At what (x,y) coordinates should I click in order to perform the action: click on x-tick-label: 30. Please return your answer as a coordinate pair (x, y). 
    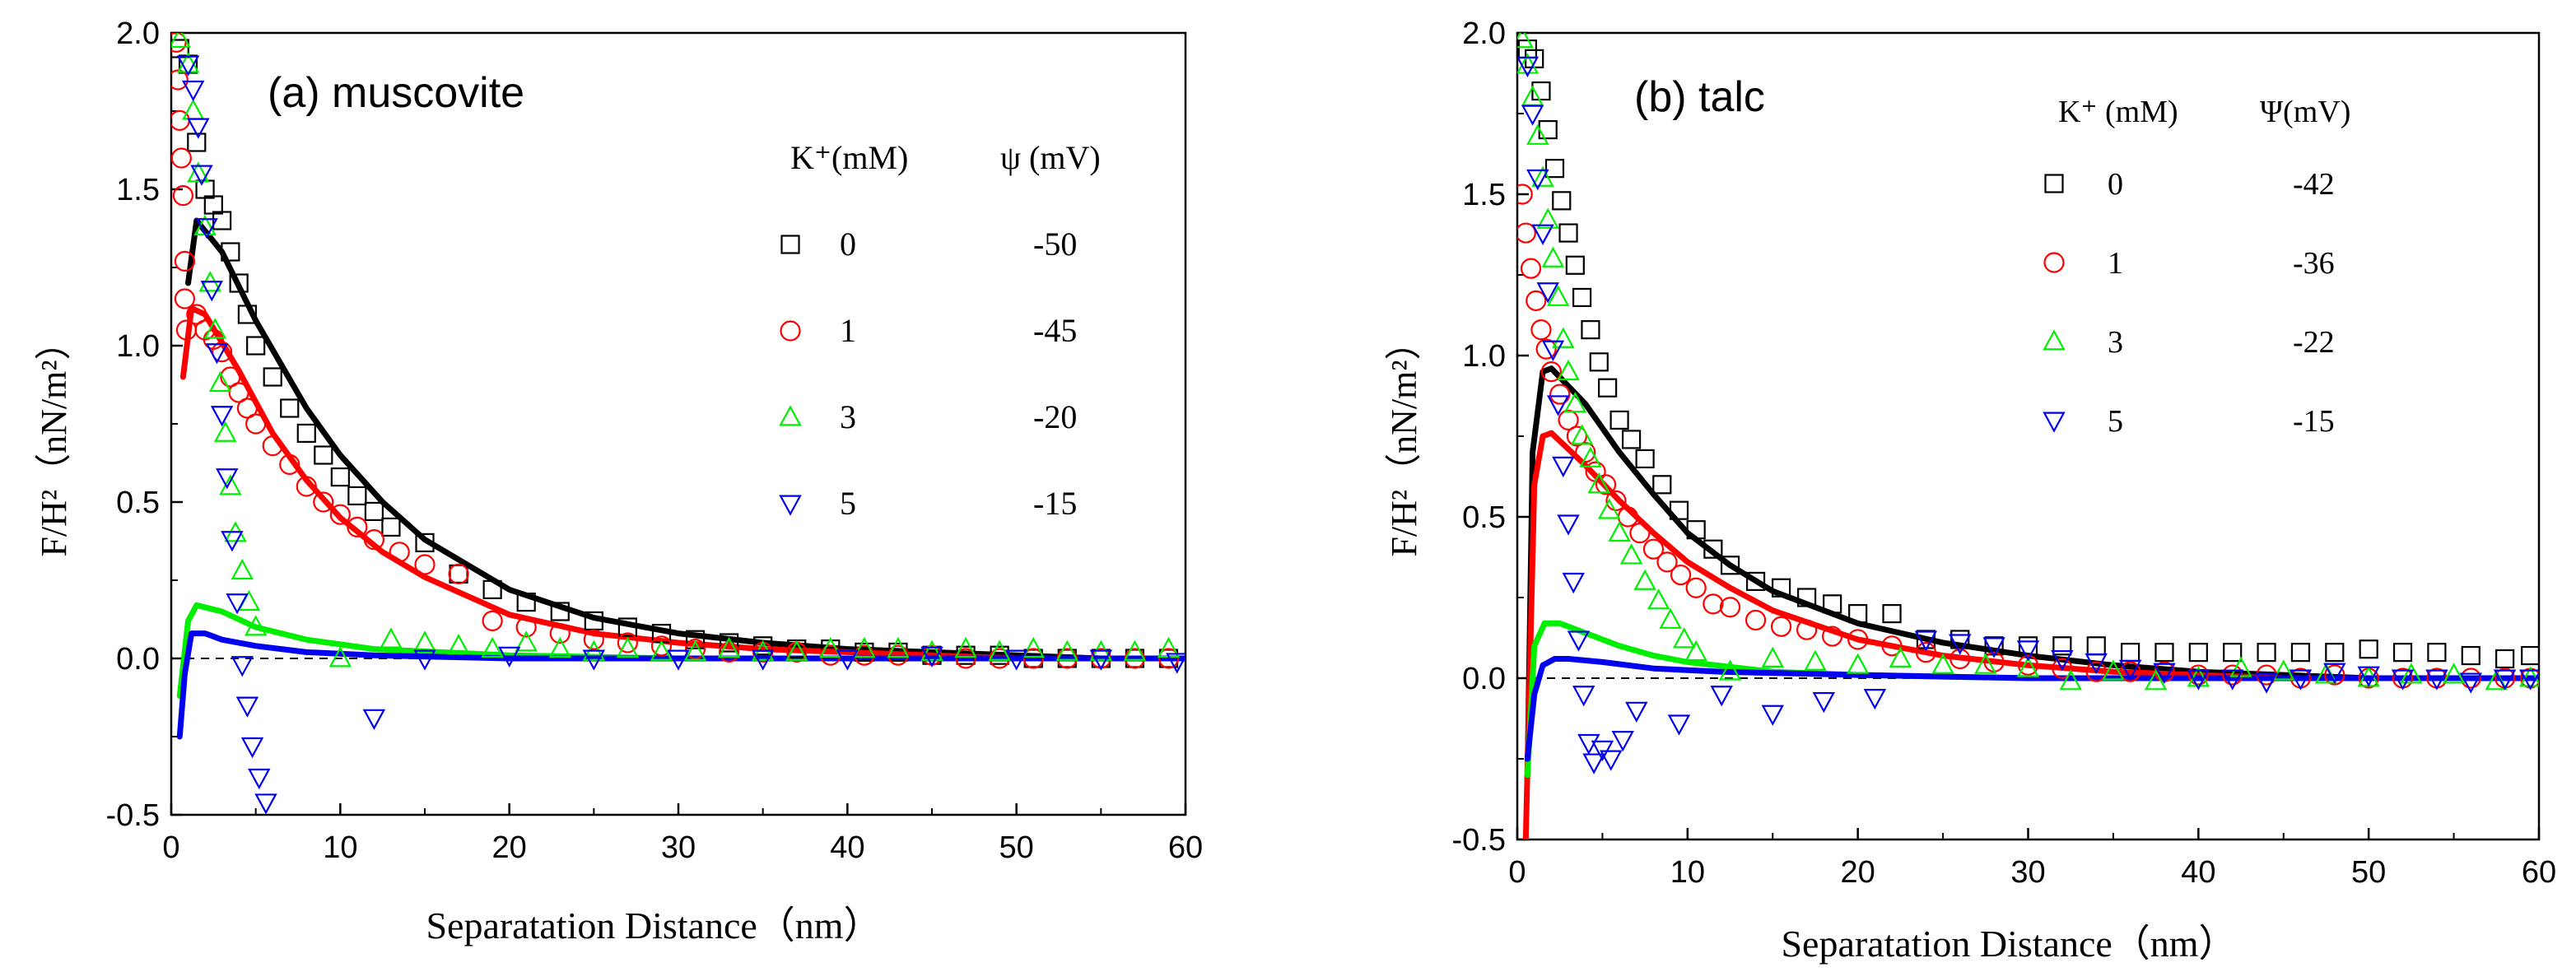
    Looking at the image, I should click on (678, 847).